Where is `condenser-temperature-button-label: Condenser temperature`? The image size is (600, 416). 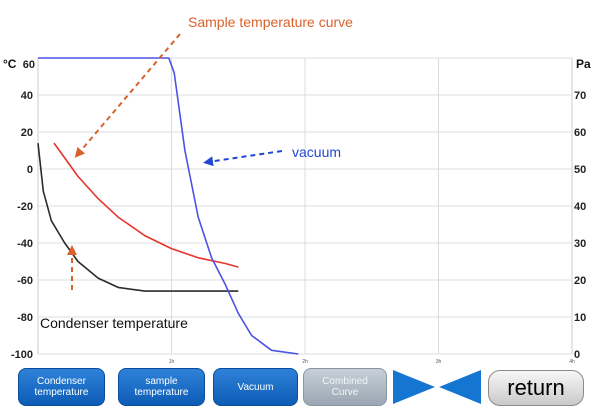 condenser-temperature-button-label: Condenser temperature is located at coordinates (61, 387).